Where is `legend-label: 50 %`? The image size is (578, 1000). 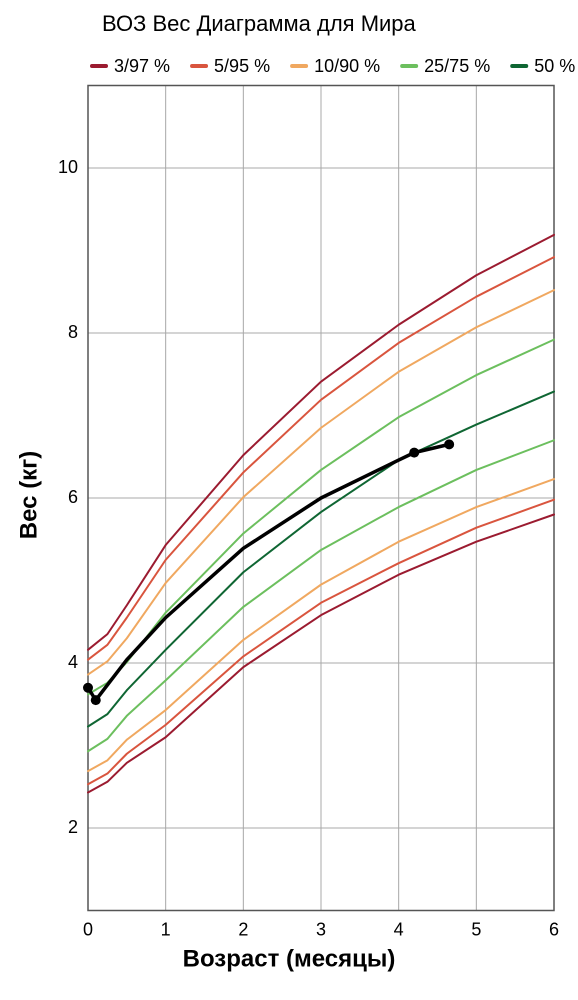 legend-label: 50 % is located at coordinates (554, 66).